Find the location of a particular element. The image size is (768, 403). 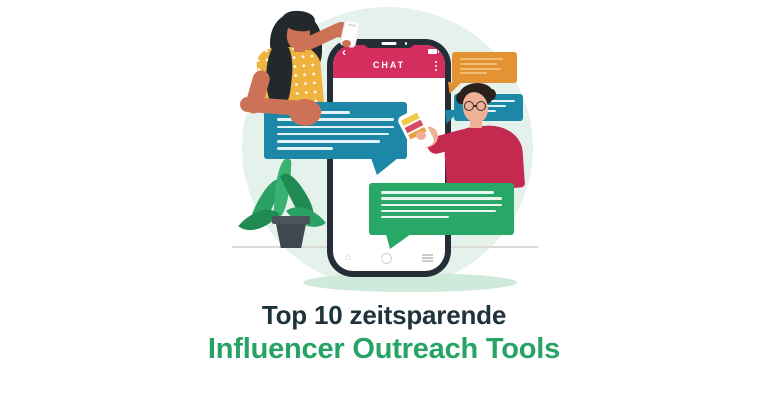

phone-shadow is located at coordinates (410, 282).